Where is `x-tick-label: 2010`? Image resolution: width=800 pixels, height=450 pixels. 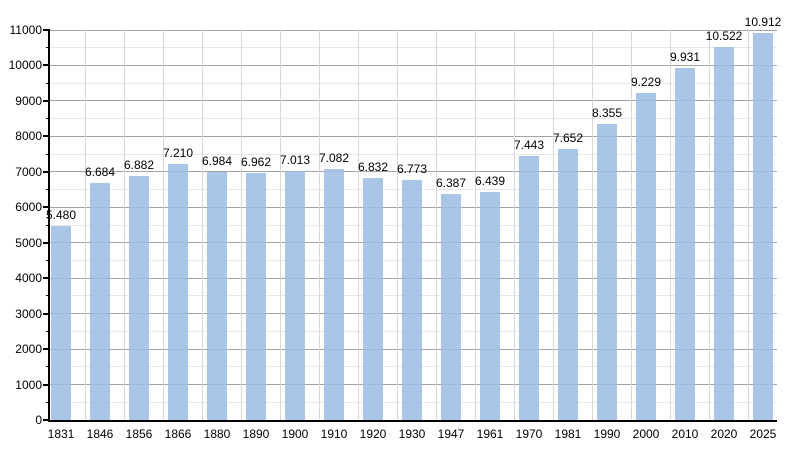 x-tick-label: 2010 is located at coordinates (685, 434).